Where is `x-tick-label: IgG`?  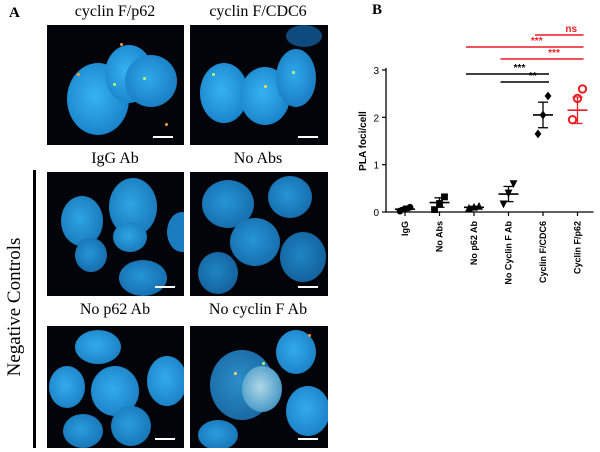 x-tick-label: IgG is located at coordinates (405, 228).